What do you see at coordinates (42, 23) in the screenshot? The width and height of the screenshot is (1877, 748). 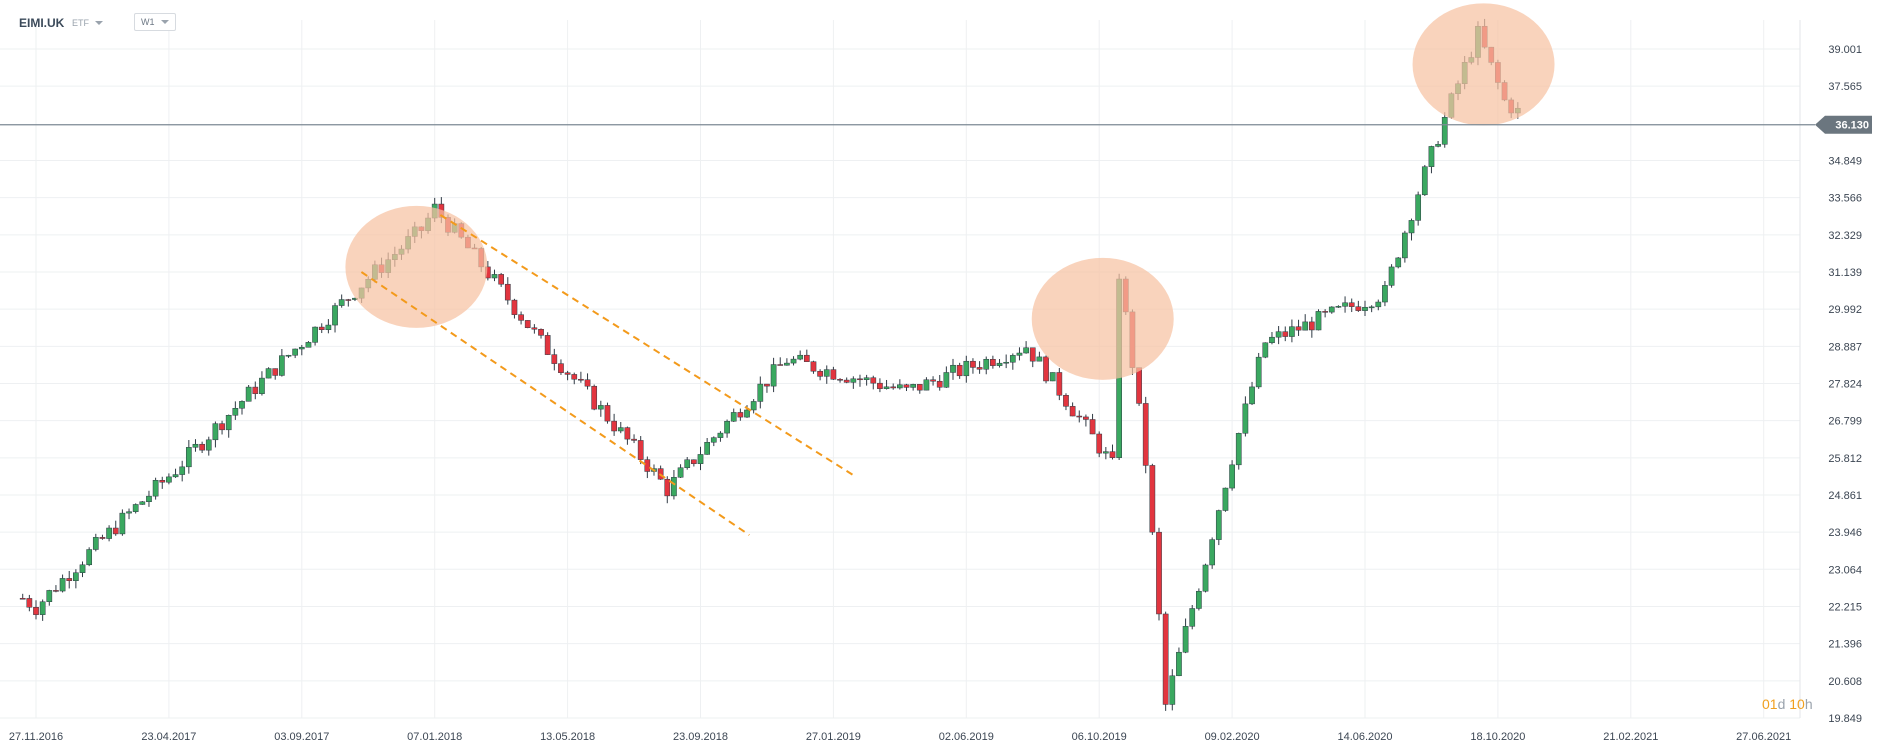 I see `symbol-label: EIMI.UK` at bounding box center [42, 23].